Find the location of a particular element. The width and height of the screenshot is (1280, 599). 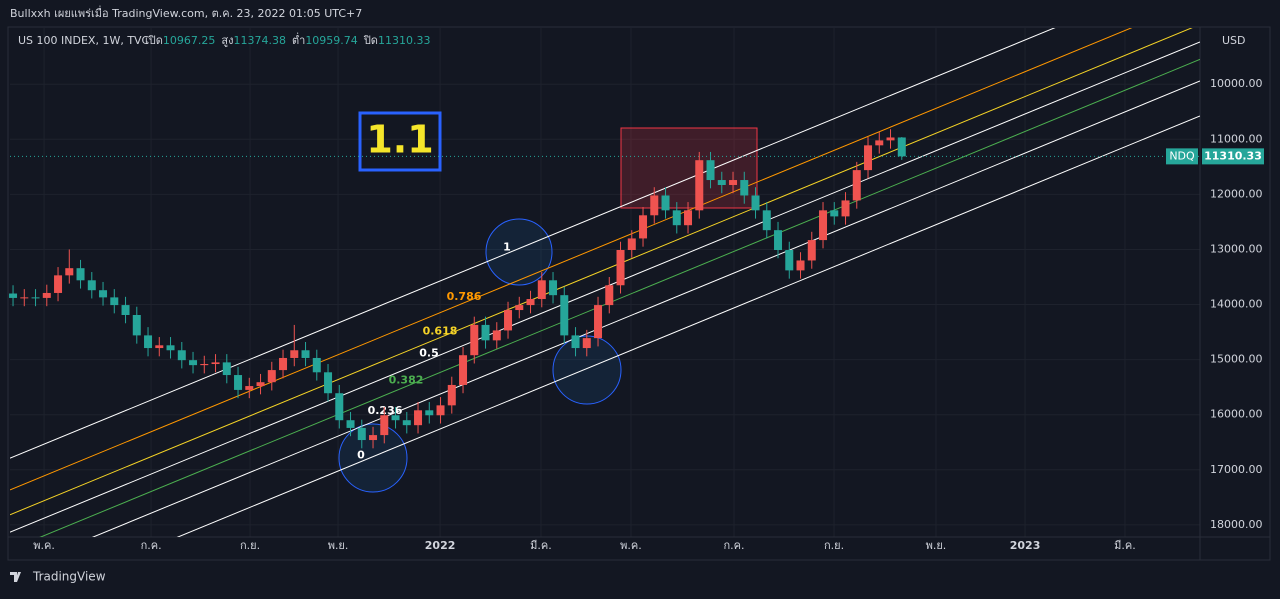

y-tick-label: 13000.00 is located at coordinates (1236, 248).